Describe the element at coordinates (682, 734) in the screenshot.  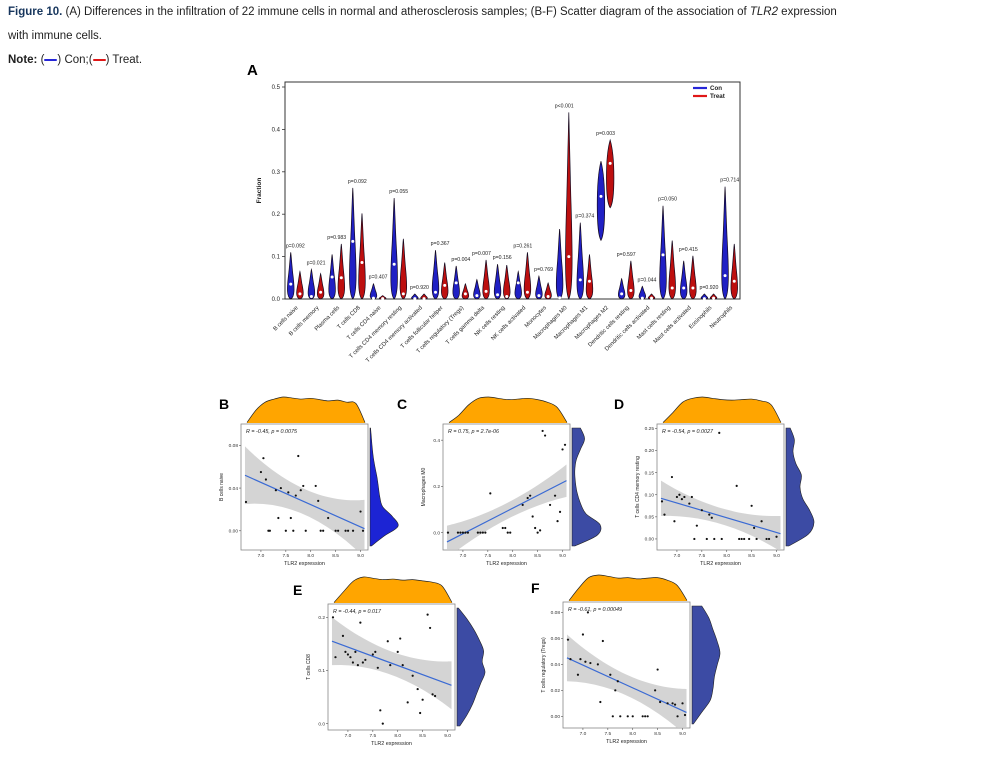
I see `x-tick-label: 9.0` at that location.